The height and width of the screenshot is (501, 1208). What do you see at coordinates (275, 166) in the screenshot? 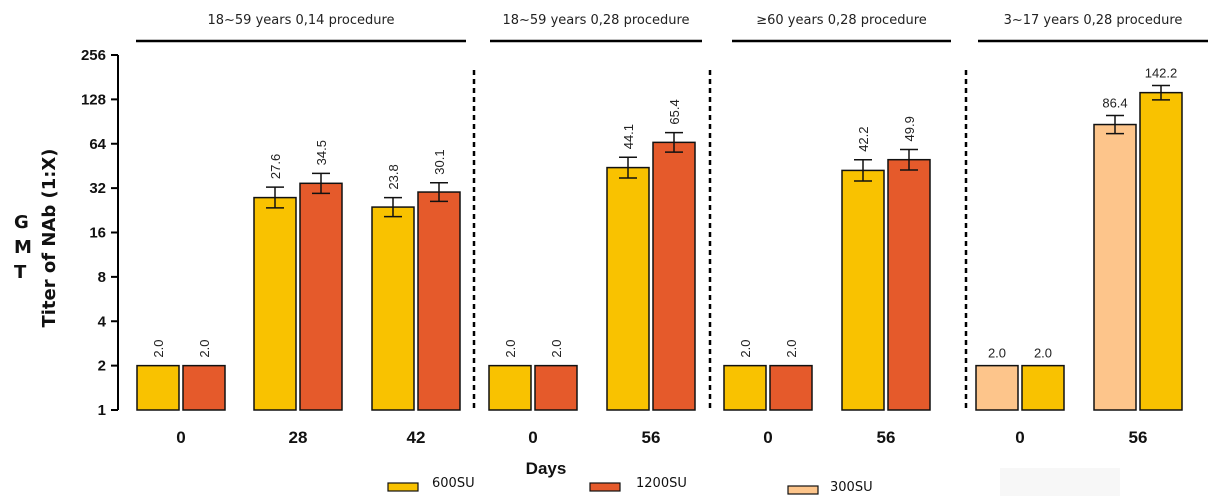
I see `data-label: 27.6` at bounding box center [275, 166].